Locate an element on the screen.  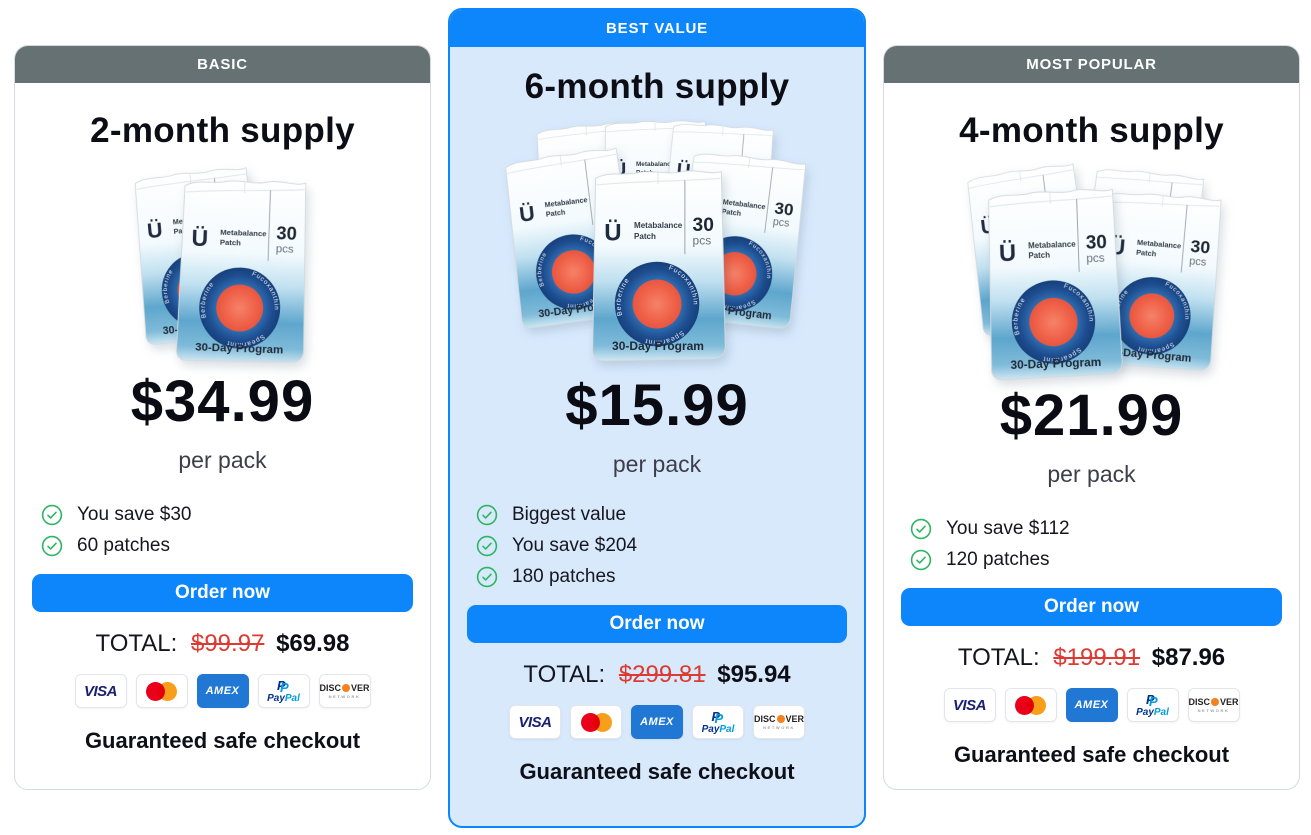
total-new-price: $95.94 is located at coordinates (754, 674).